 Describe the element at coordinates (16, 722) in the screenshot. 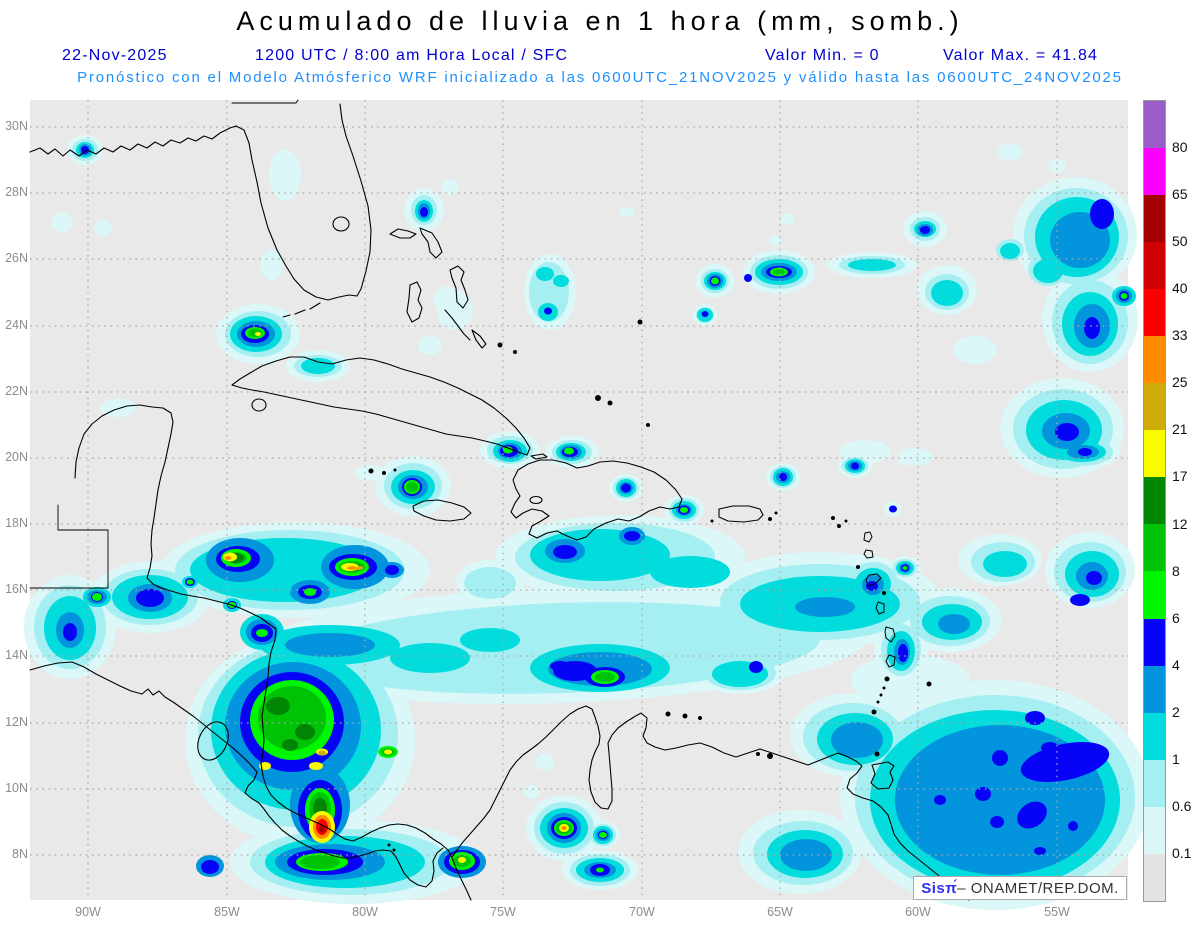

I see `lat-label-12N: 12N` at that location.